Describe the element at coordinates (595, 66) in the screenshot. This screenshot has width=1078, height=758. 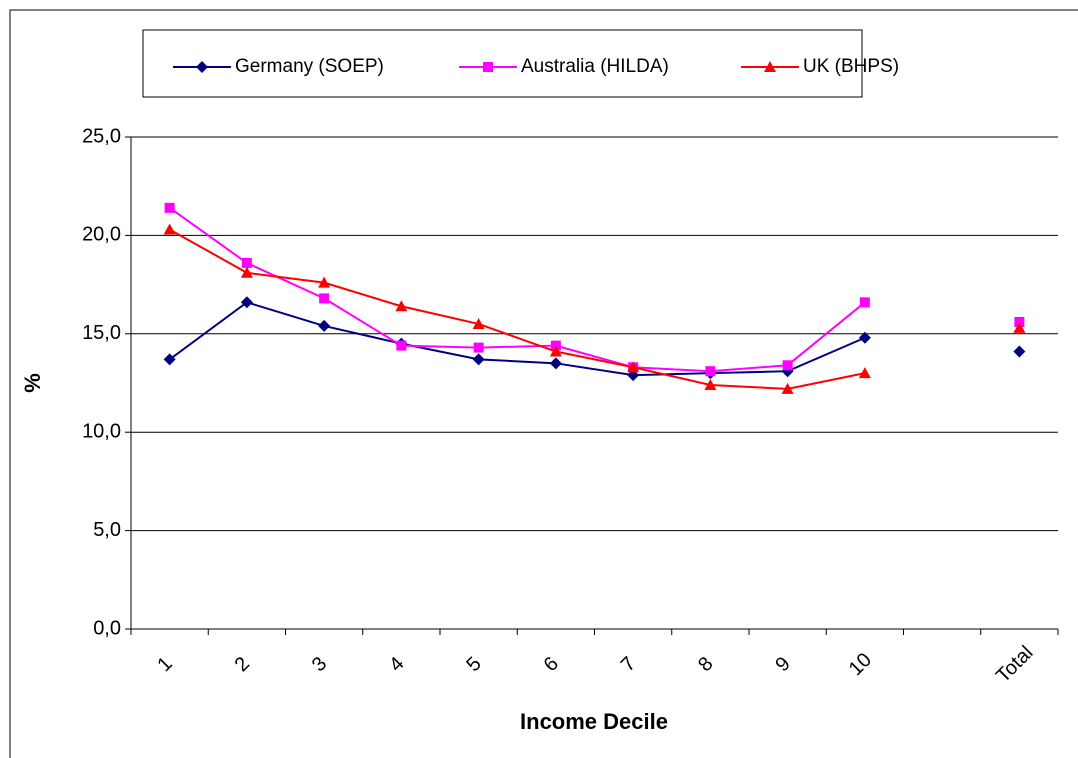
I see `legend-label: Australia (HILDA)` at that location.